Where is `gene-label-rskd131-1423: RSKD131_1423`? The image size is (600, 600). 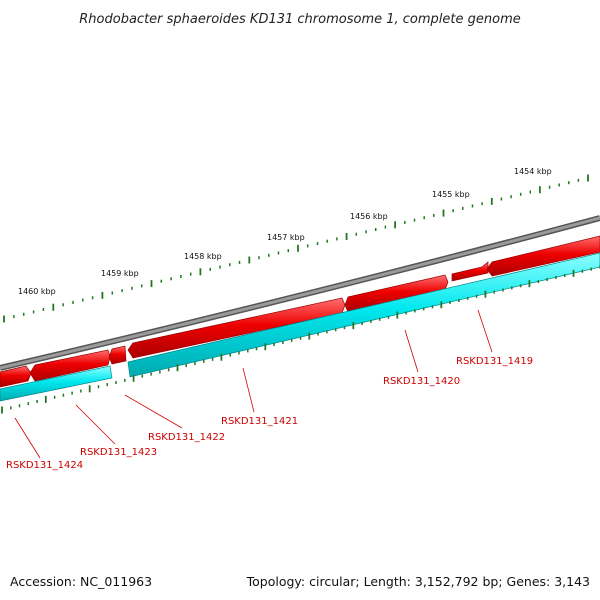
gene-label-rskd131-1423: RSKD131_1423 is located at coordinates (118, 452).